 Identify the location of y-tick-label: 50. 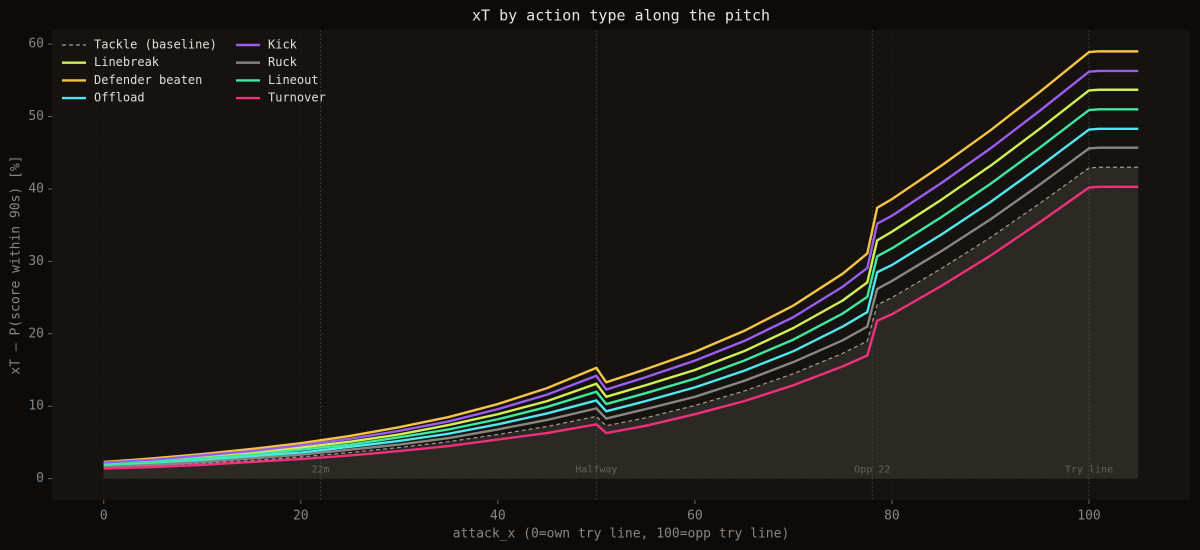
(36, 116).